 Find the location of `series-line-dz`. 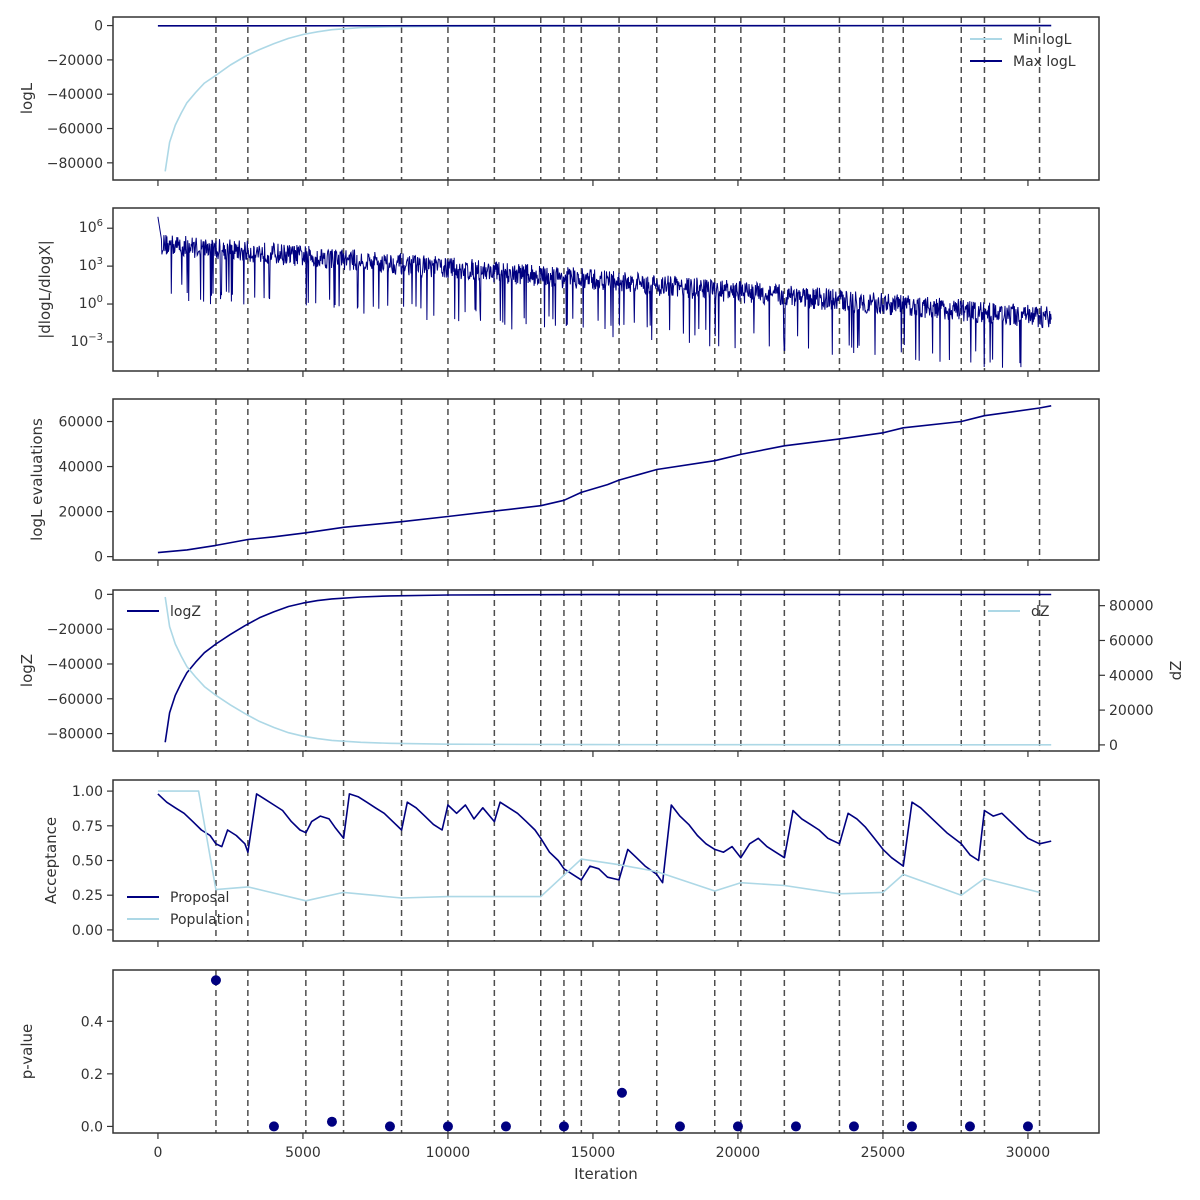

series-line-dz is located at coordinates (608, 671).